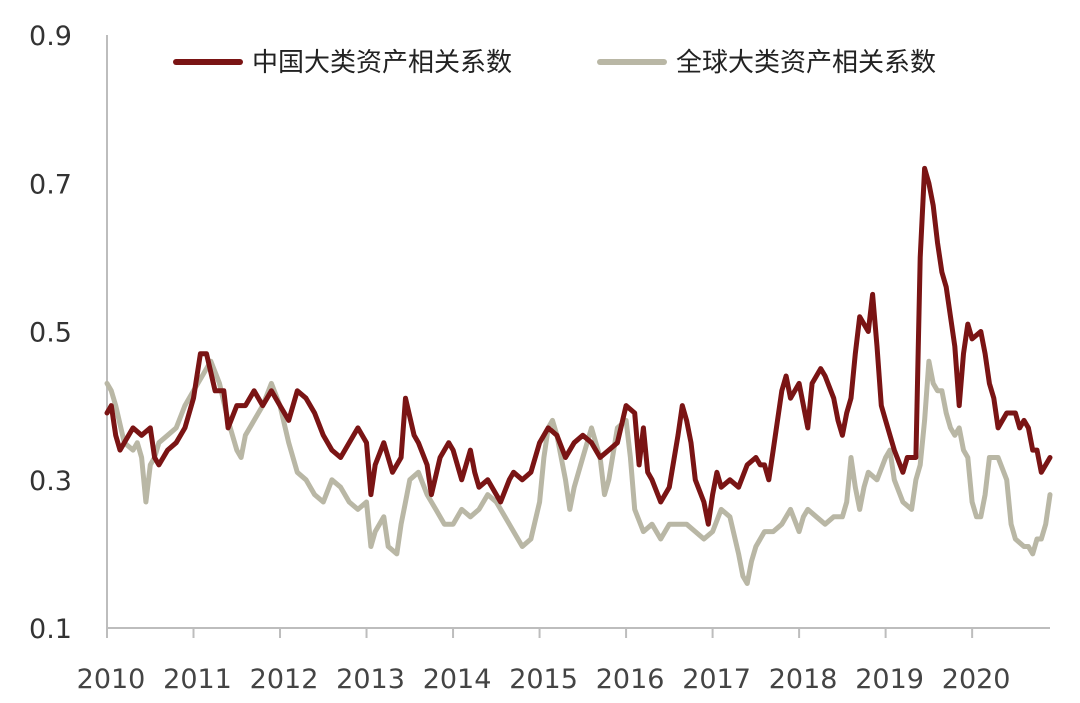  What do you see at coordinates (284, 679) in the screenshot?
I see `x-tick-label: 2012` at bounding box center [284, 679].